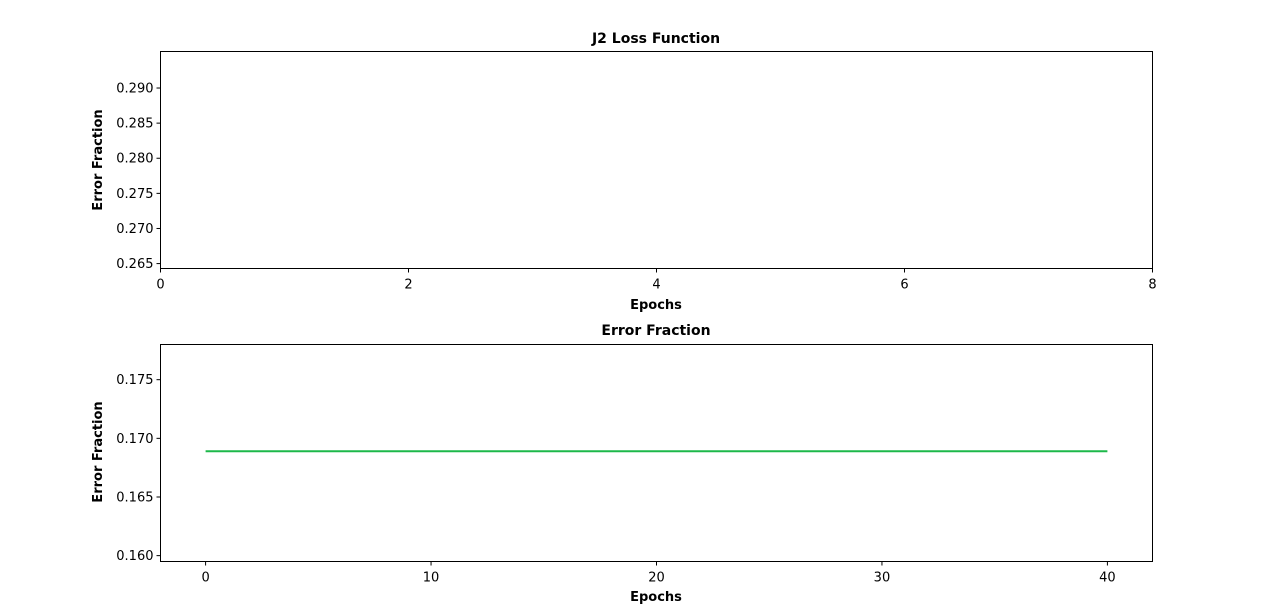  I want to click on error-chart-x-tick-label: 30, so click(882, 578).